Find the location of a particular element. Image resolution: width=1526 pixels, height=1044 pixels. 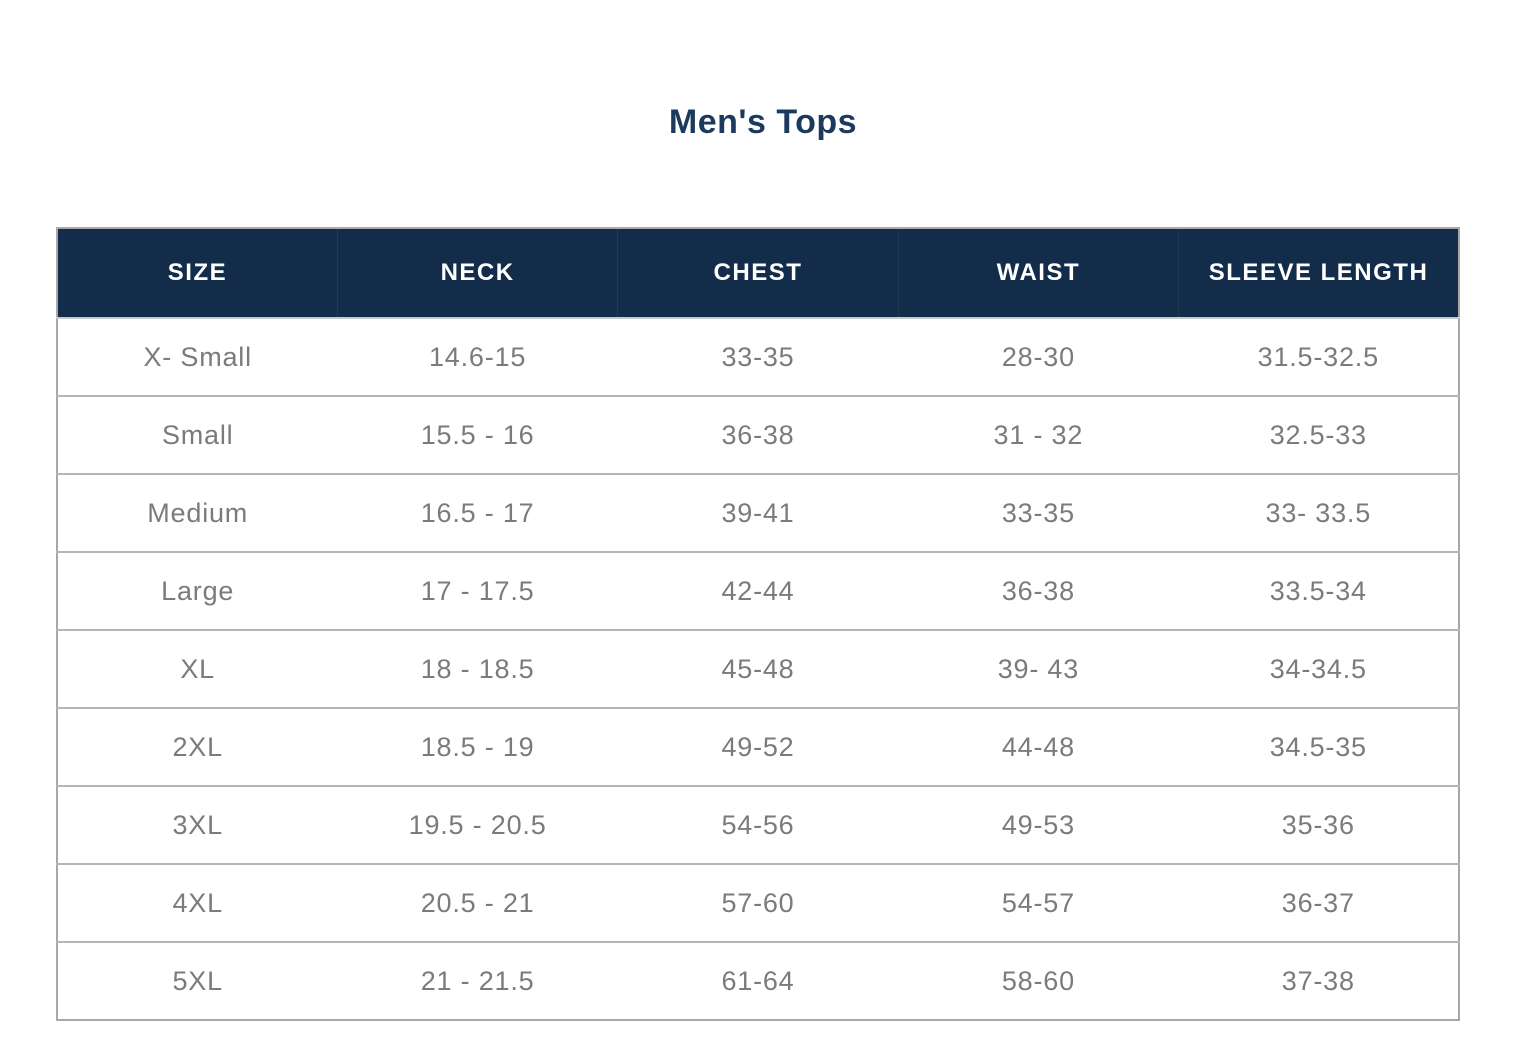

table-row-3xl: 3XL 19.5 - 20.5 54-56 49-53 35-36 is located at coordinates (758, 824).